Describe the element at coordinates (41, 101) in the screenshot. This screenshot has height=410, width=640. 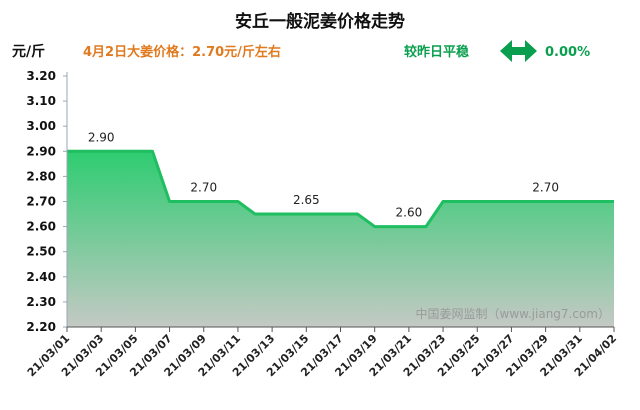
I see `y-tick-label: 3.10` at that location.